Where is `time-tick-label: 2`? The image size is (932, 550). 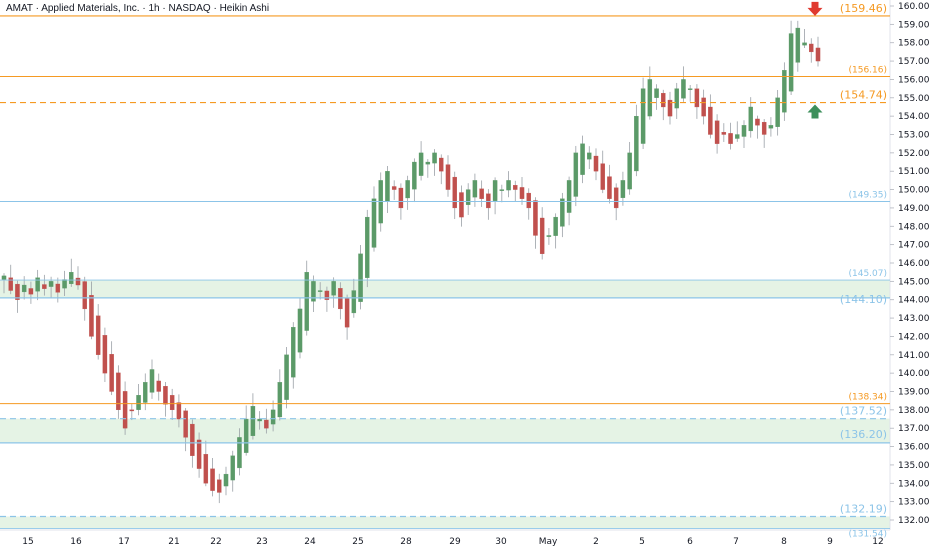 time-tick-label: 2 is located at coordinates (596, 542).